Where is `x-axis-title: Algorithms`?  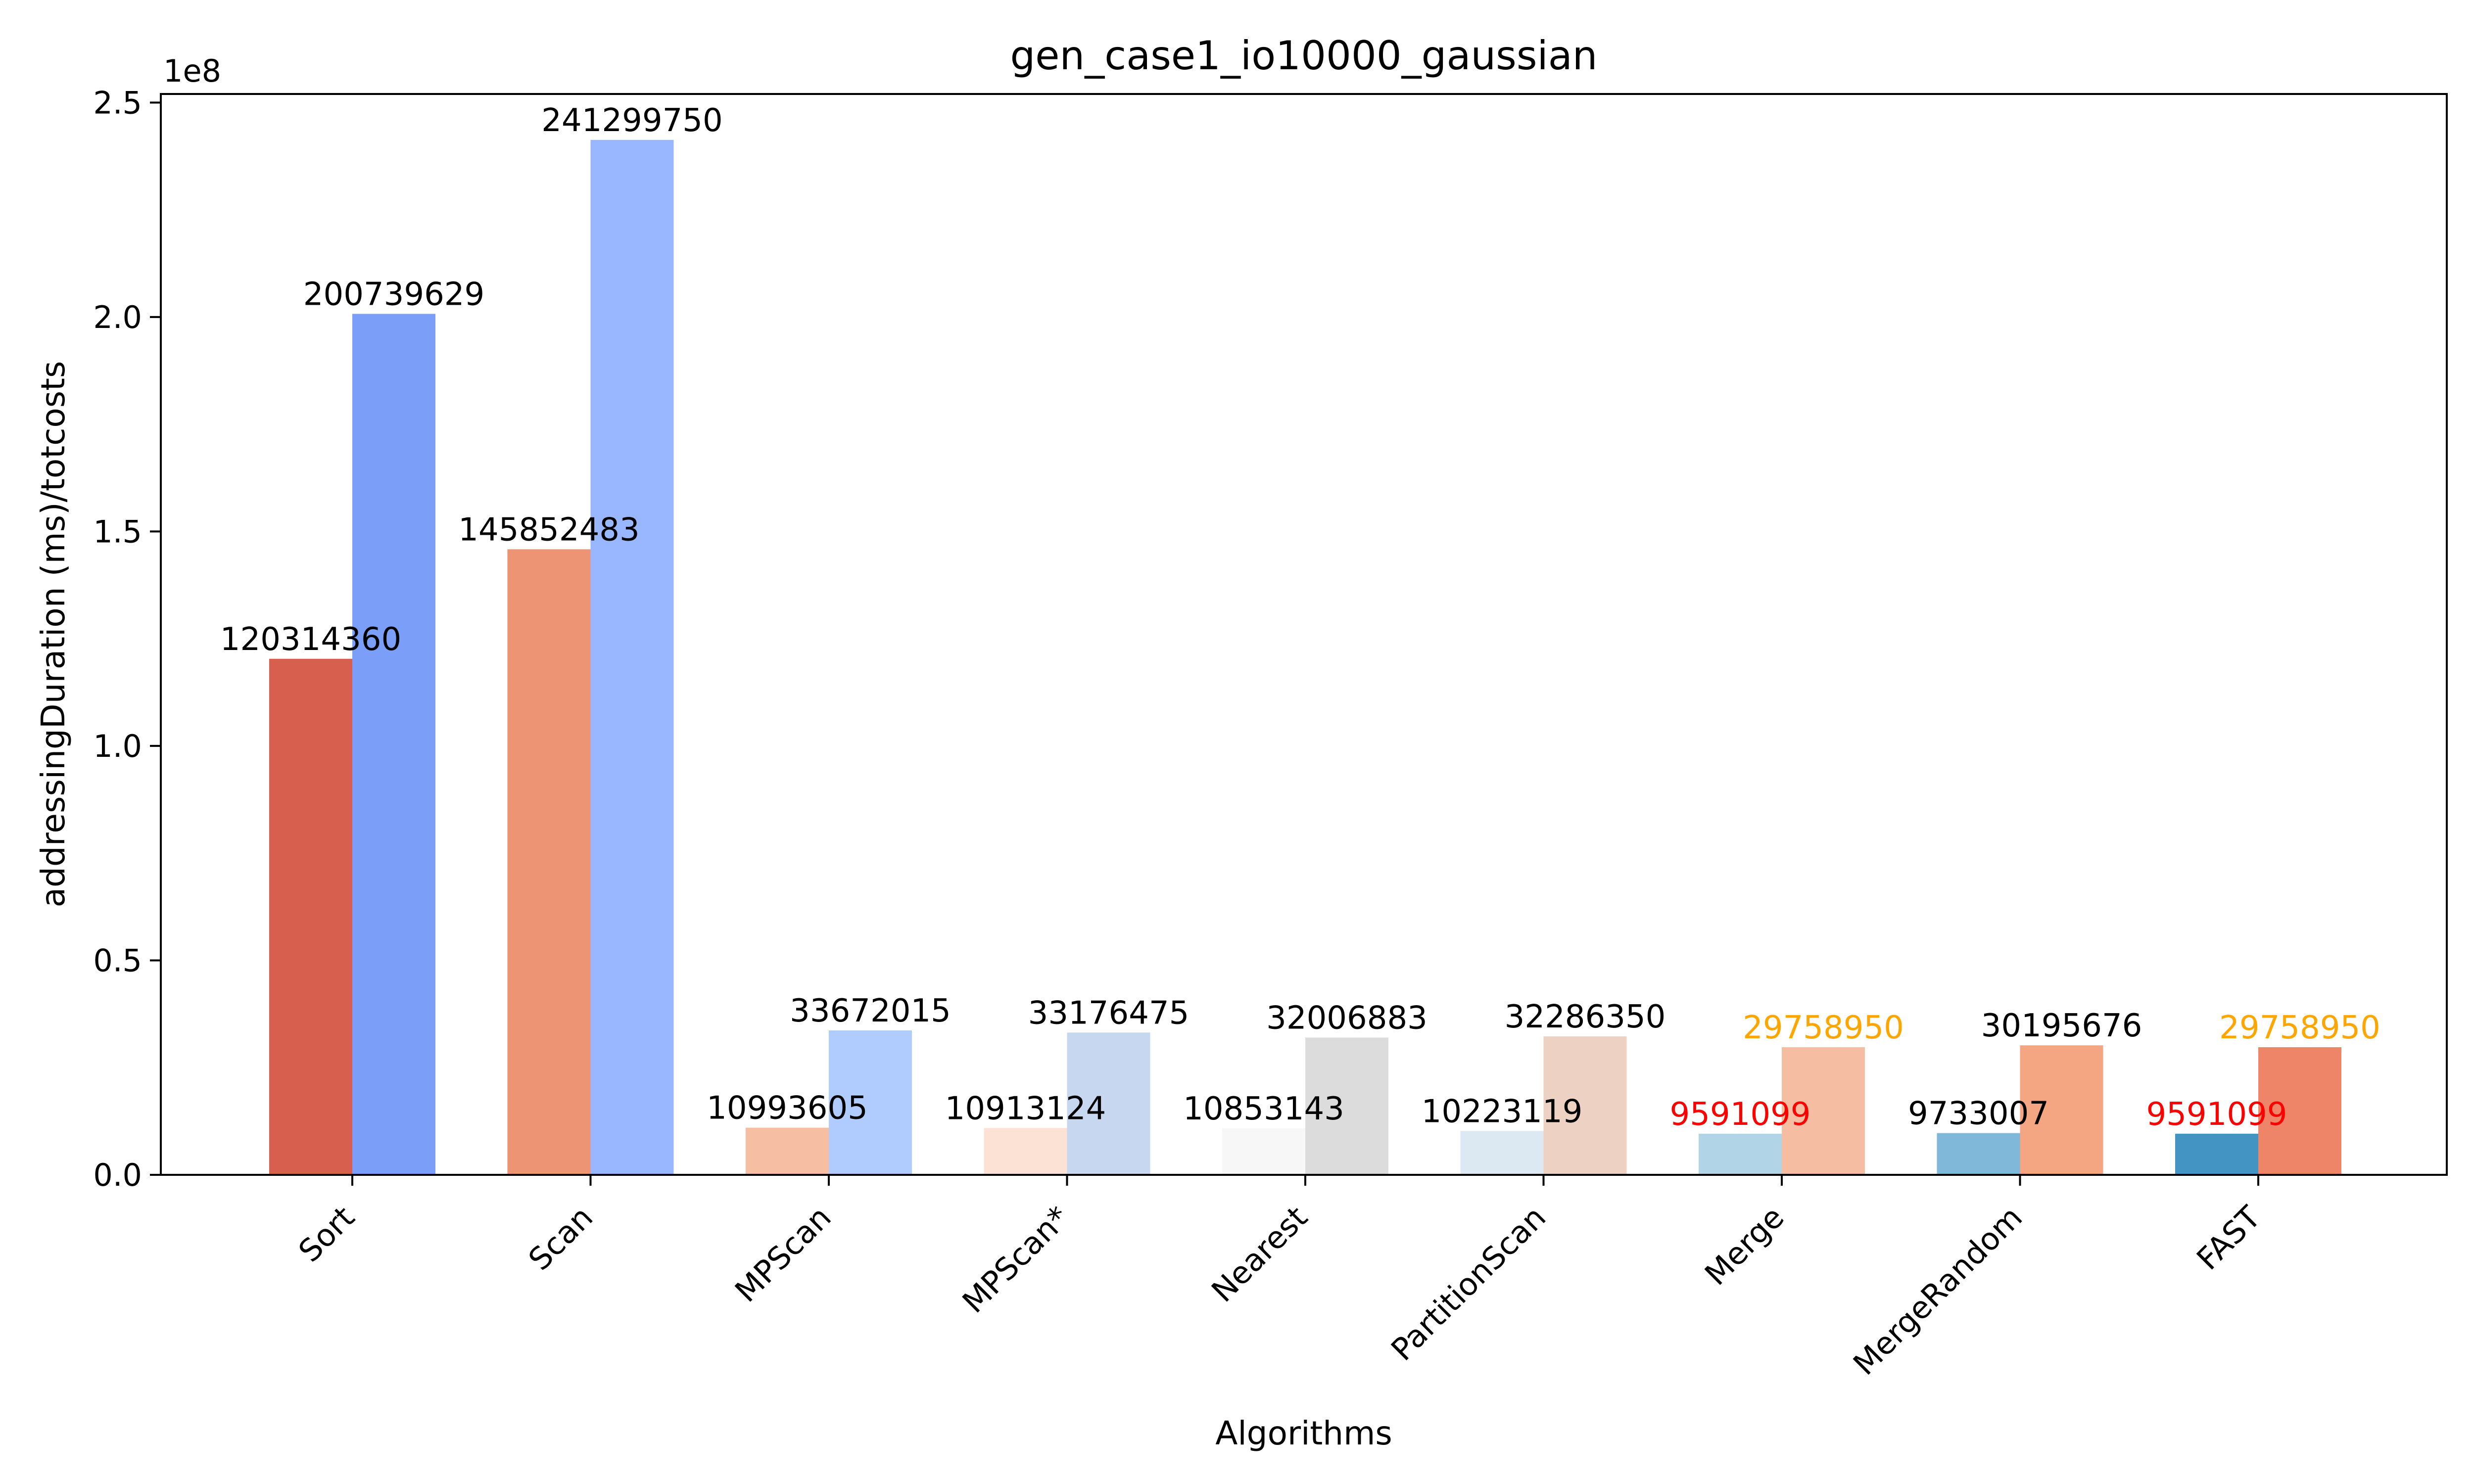
x-axis-title: Algorithms is located at coordinates (1304, 1433).